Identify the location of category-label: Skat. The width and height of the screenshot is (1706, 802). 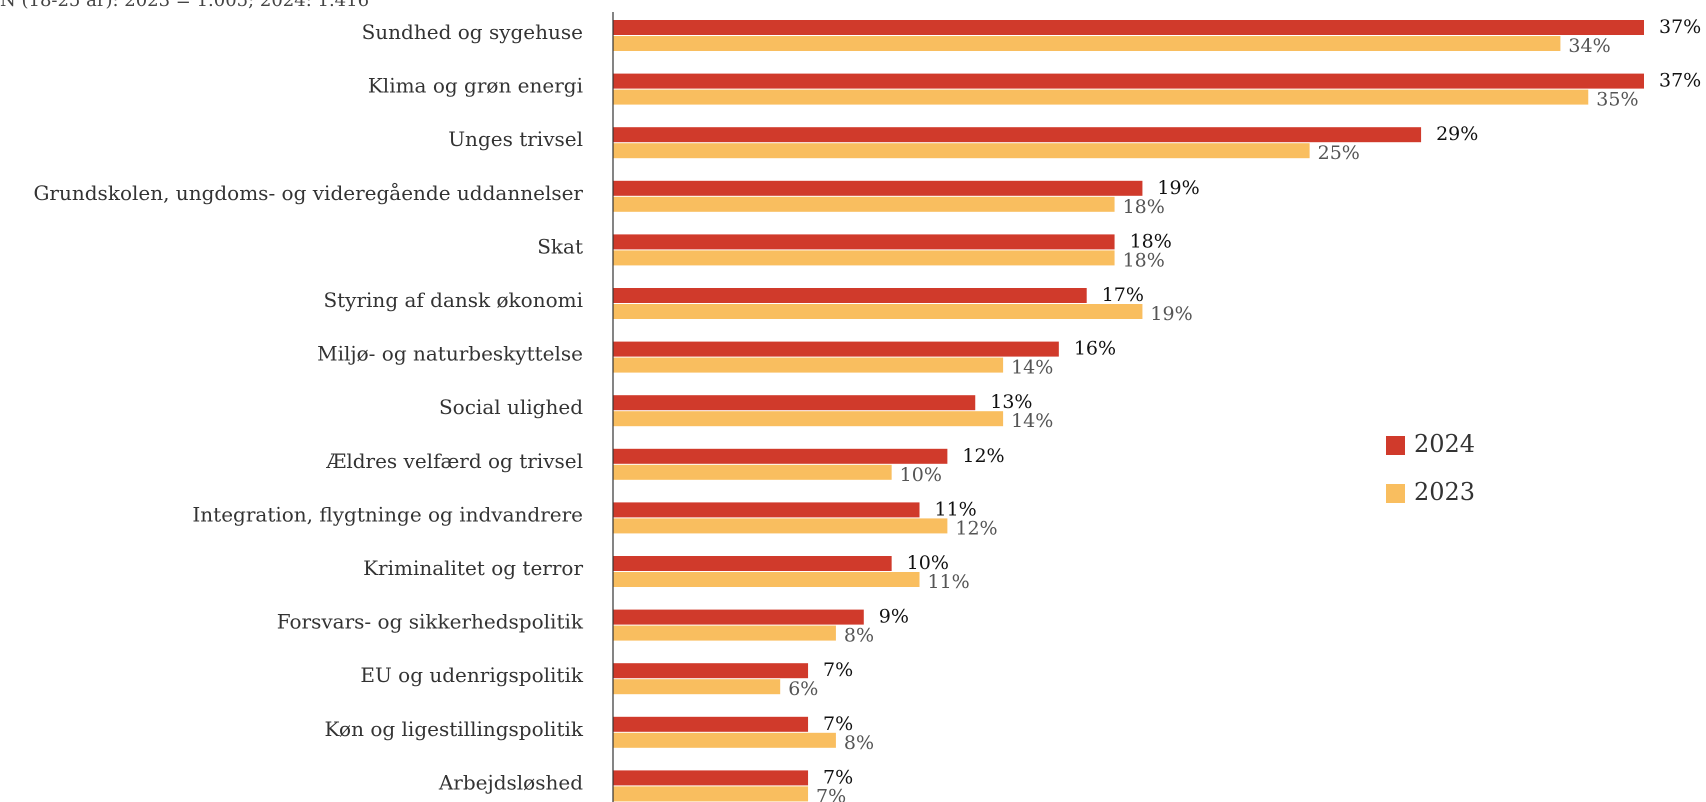
(560, 246).